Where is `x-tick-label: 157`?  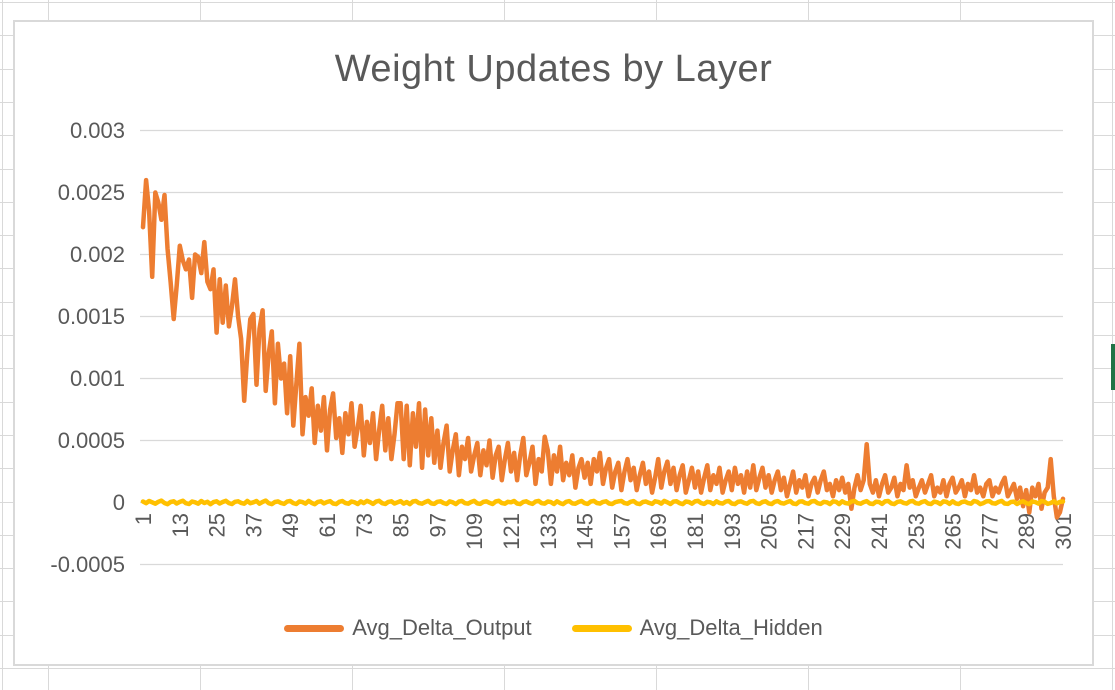
x-tick-label: 157 is located at coordinates (621, 531).